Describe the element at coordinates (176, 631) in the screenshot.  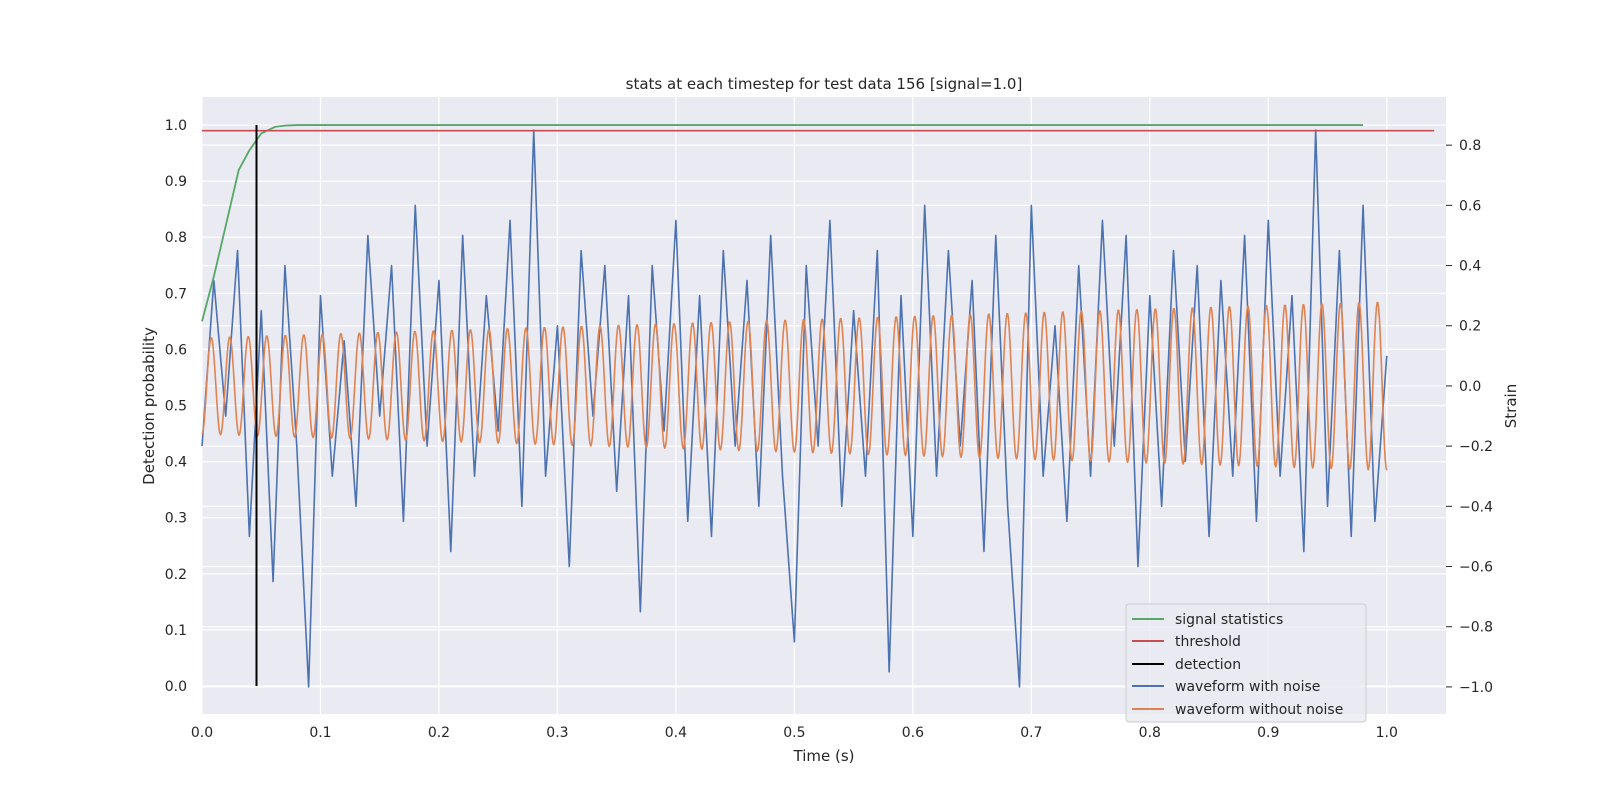
I see `y-tick-label: 0.1` at that location.